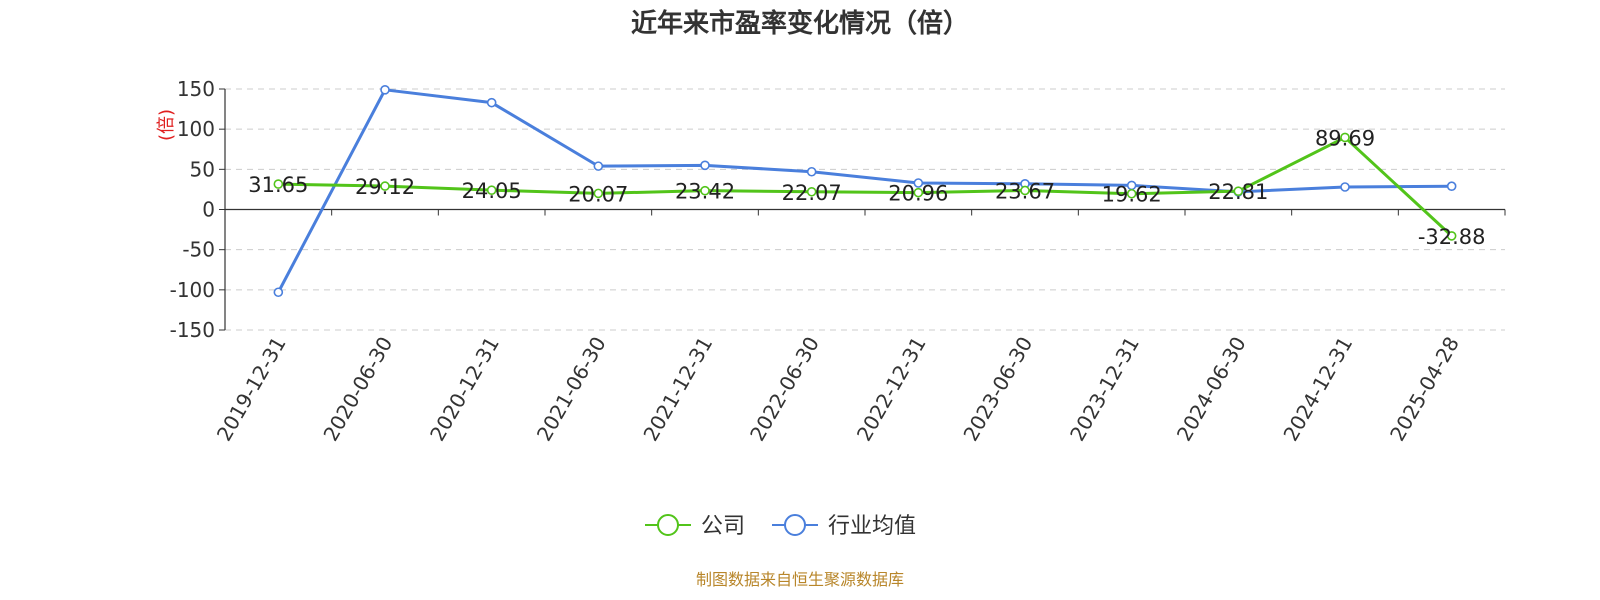 The height and width of the screenshot is (600, 1600). What do you see at coordinates (677, 389) in the screenshot?
I see `x-tick-label: 2021-12-31` at bounding box center [677, 389].